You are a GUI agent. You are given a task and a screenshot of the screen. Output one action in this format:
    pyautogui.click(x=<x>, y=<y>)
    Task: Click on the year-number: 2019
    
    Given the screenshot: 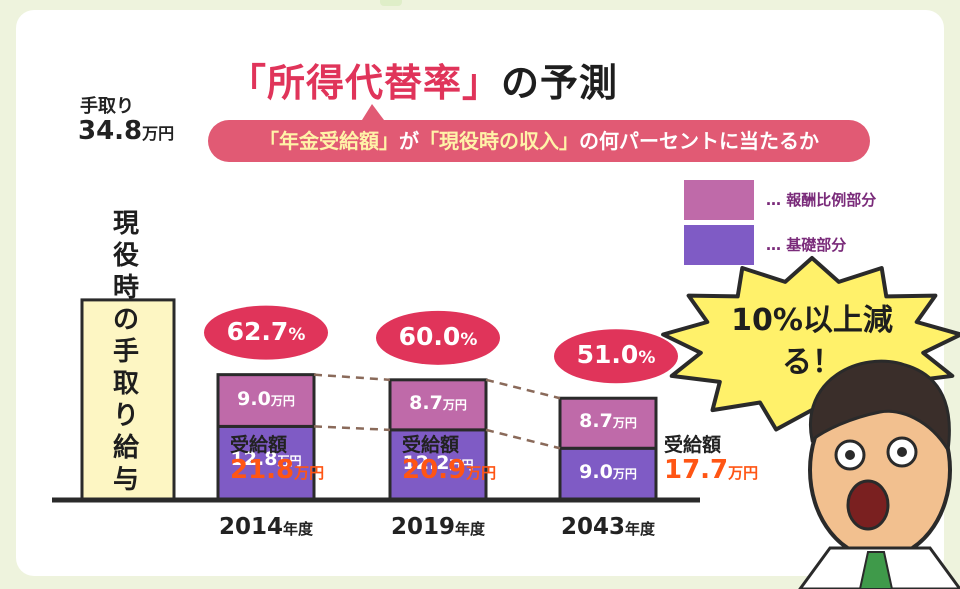 What is the action you would take?
    pyautogui.click(x=422, y=527)
    